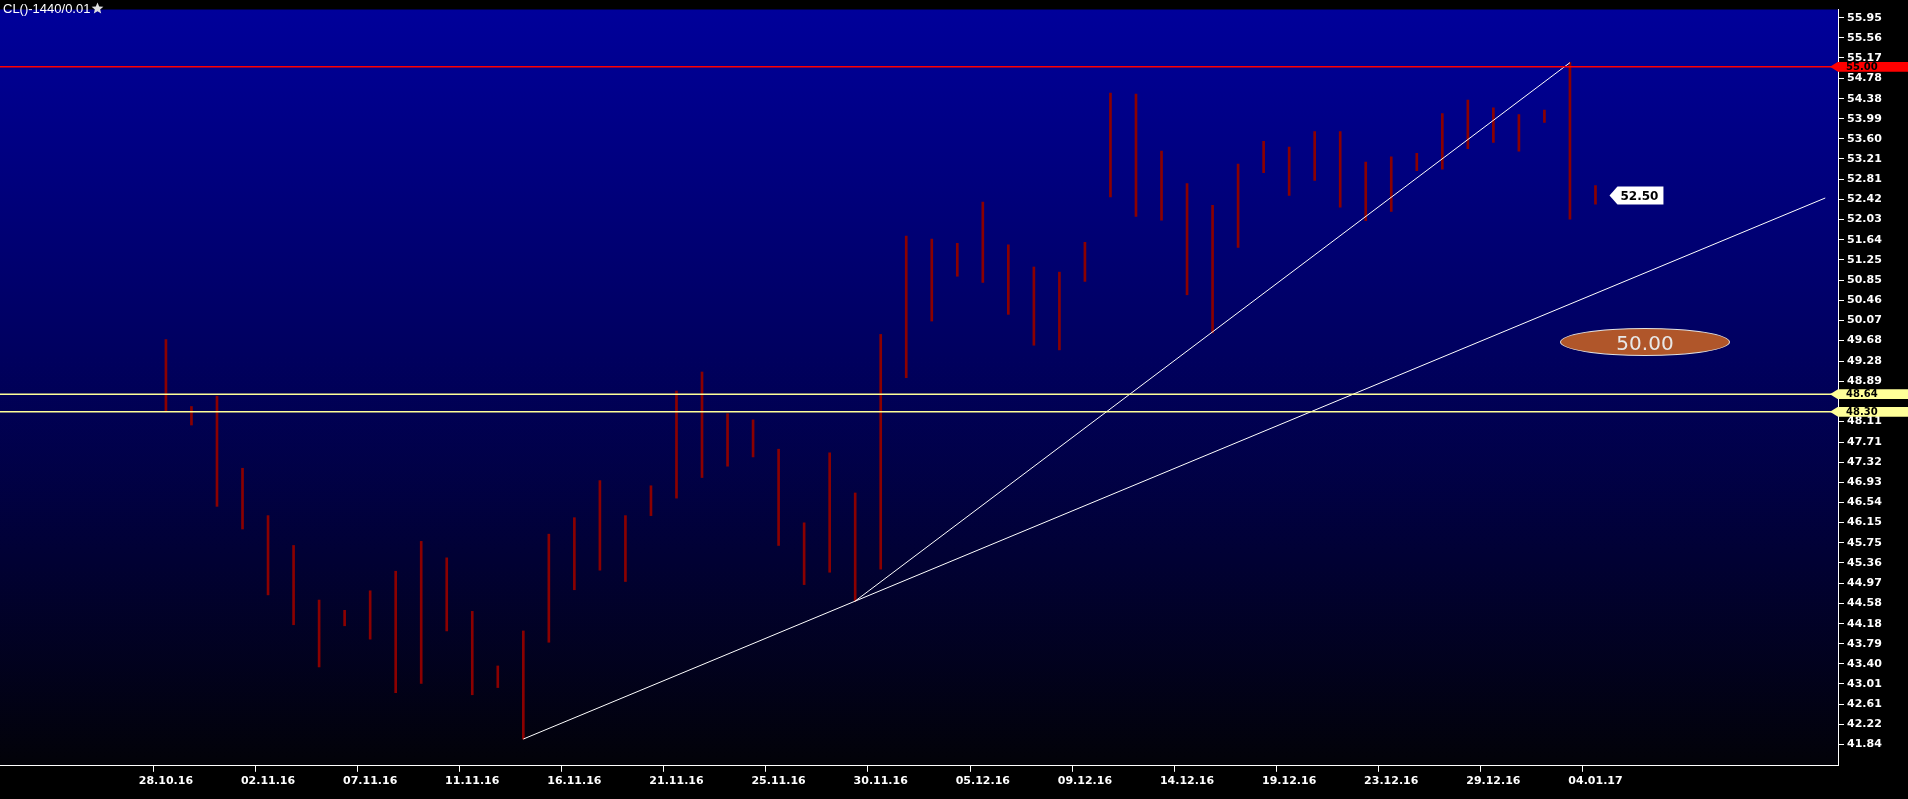 The image size is (1908, 799). Describe the element at coordinates (1864, 602) in the screenshot. I see `y-tick-label: 44.58` at that location.